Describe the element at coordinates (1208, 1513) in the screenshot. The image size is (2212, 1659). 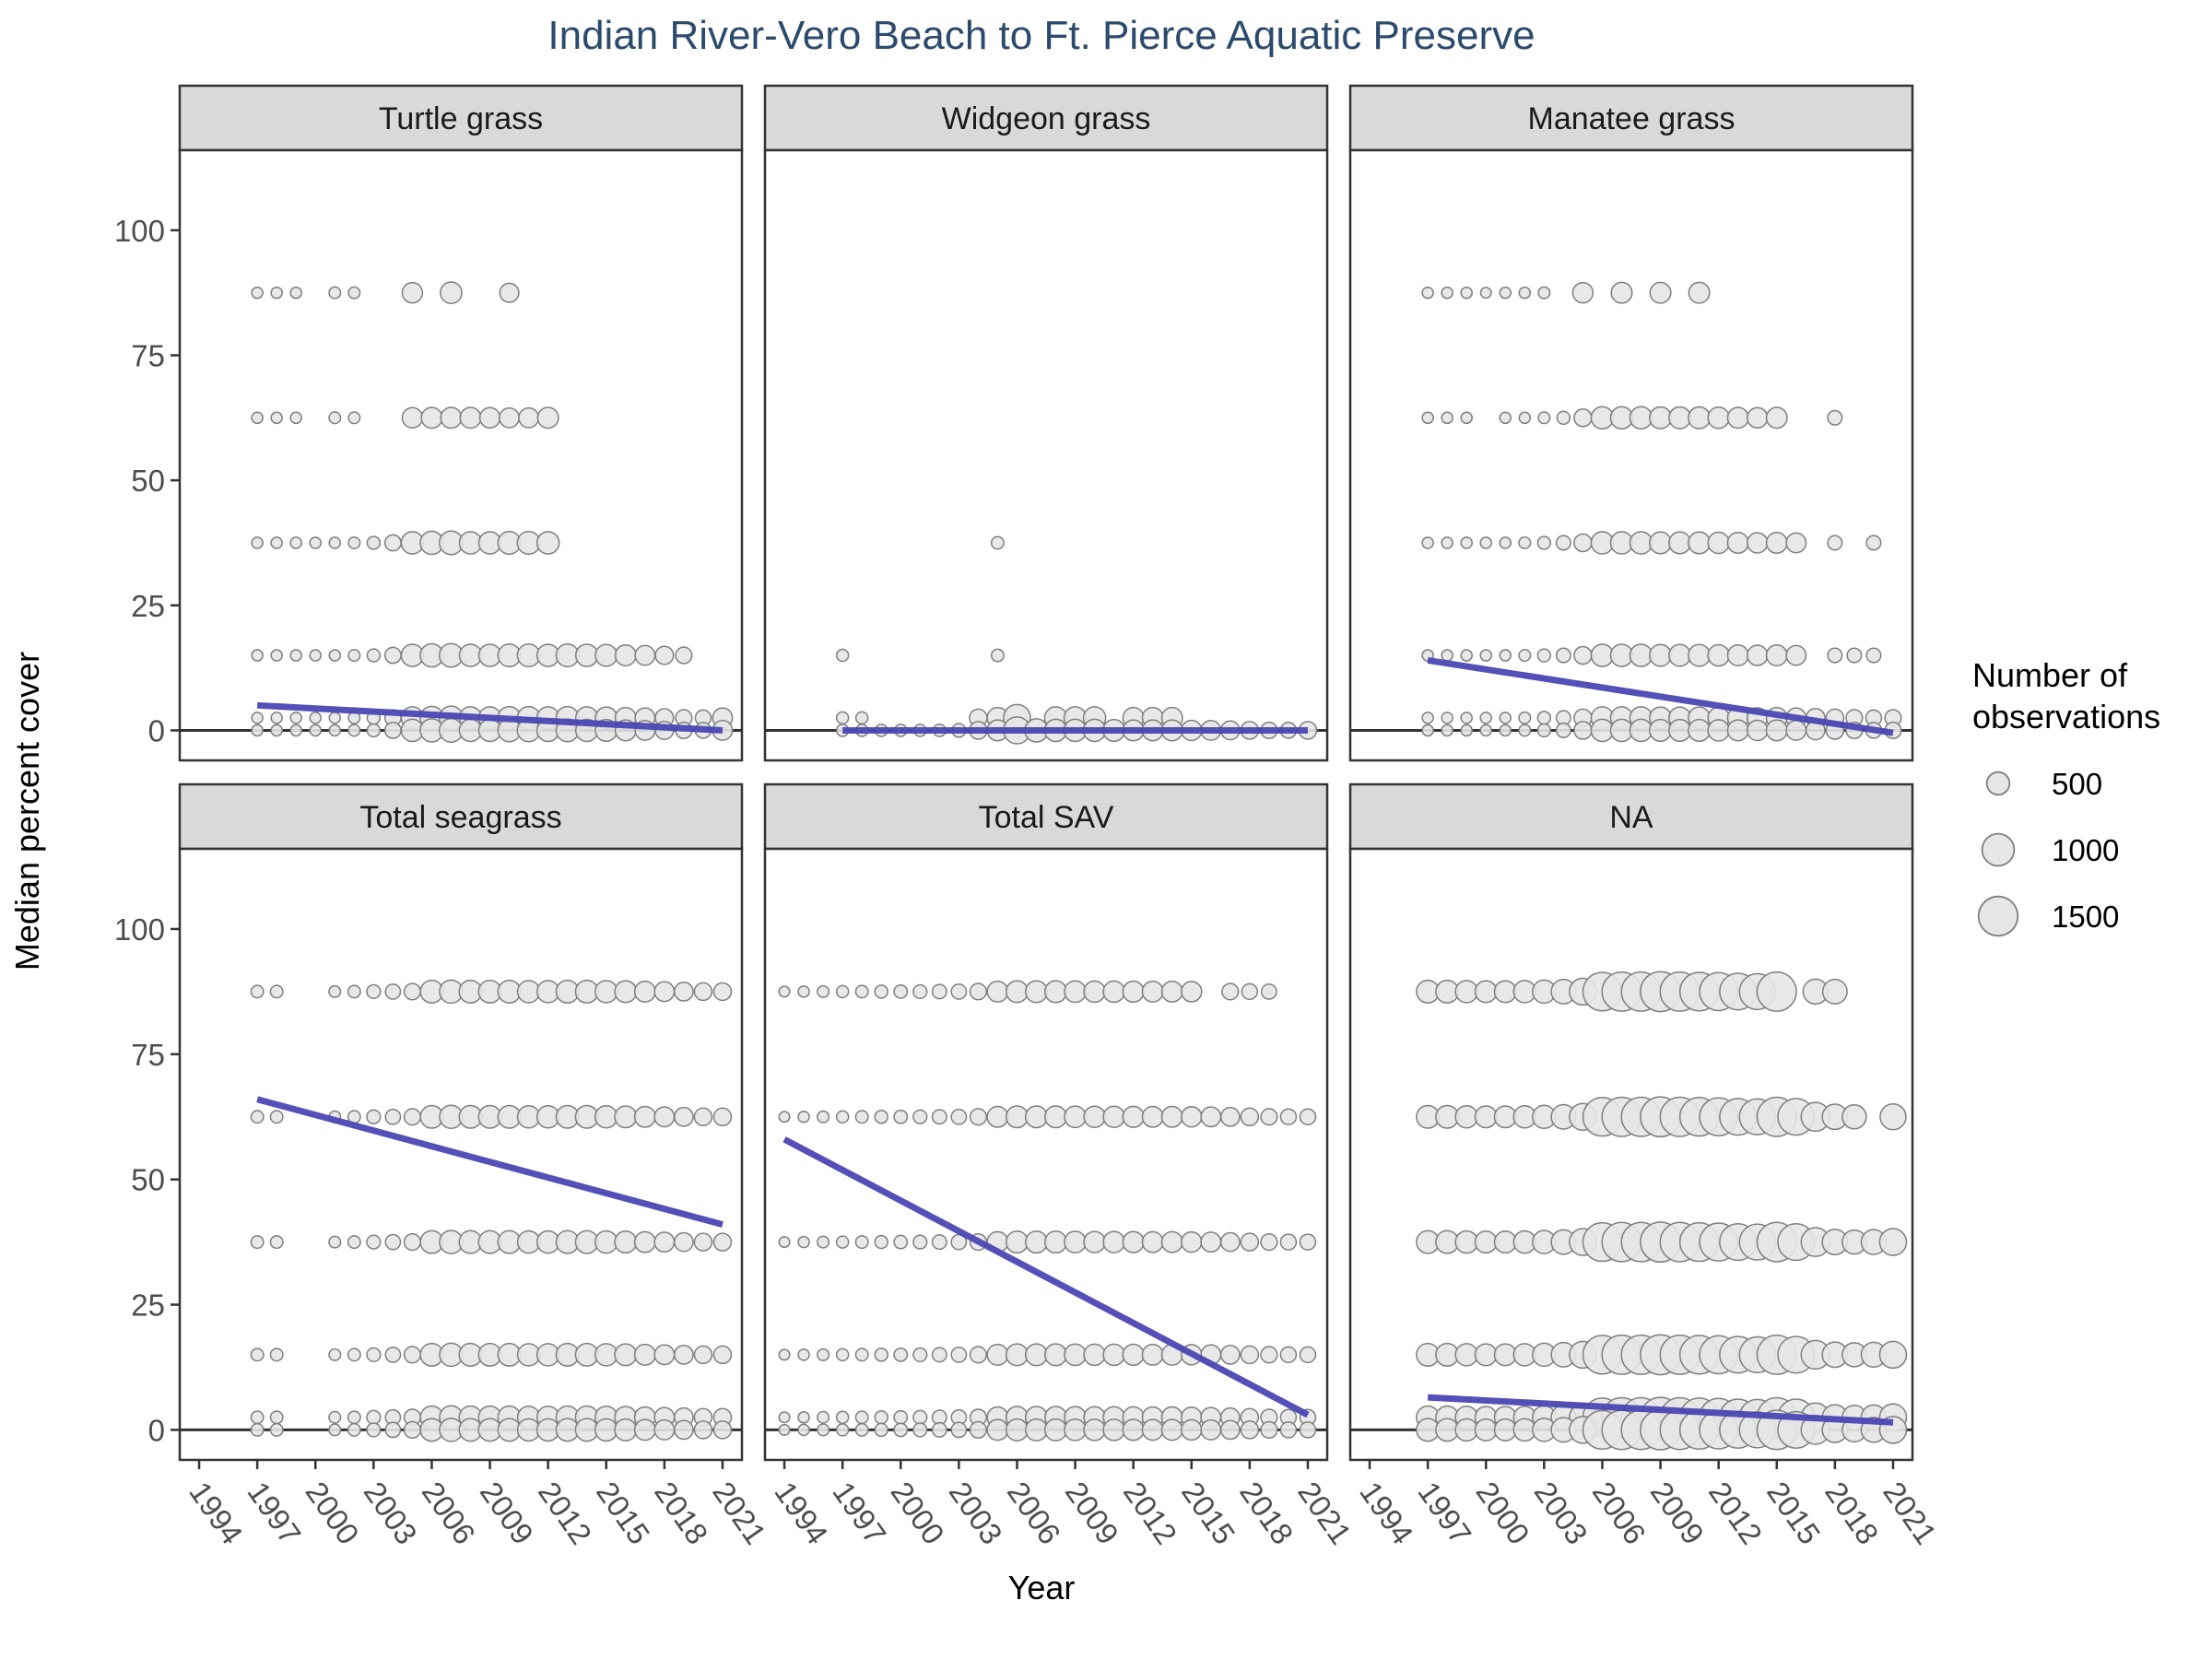
I see `x-tick-label: 2015` at that location.